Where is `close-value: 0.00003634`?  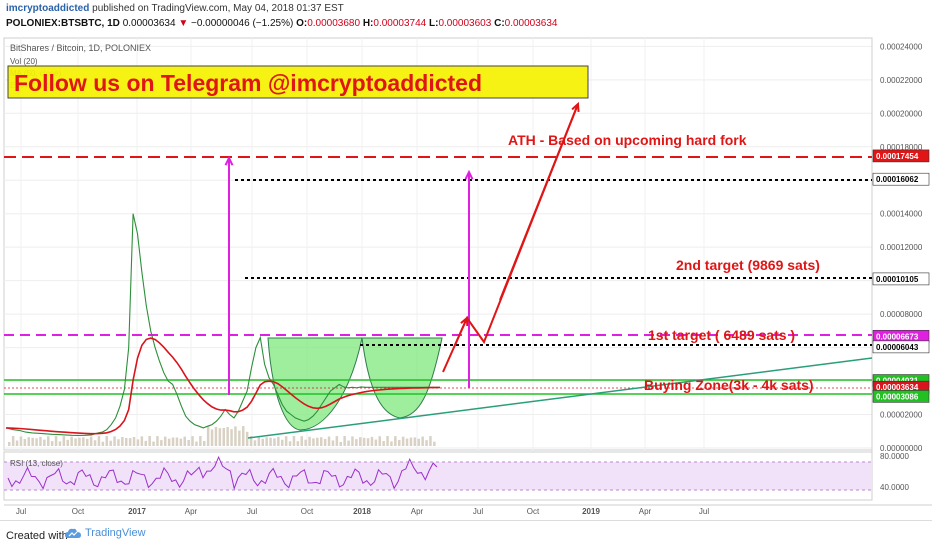 close-value: 0.00003634 is located at coordinates (531, 23).